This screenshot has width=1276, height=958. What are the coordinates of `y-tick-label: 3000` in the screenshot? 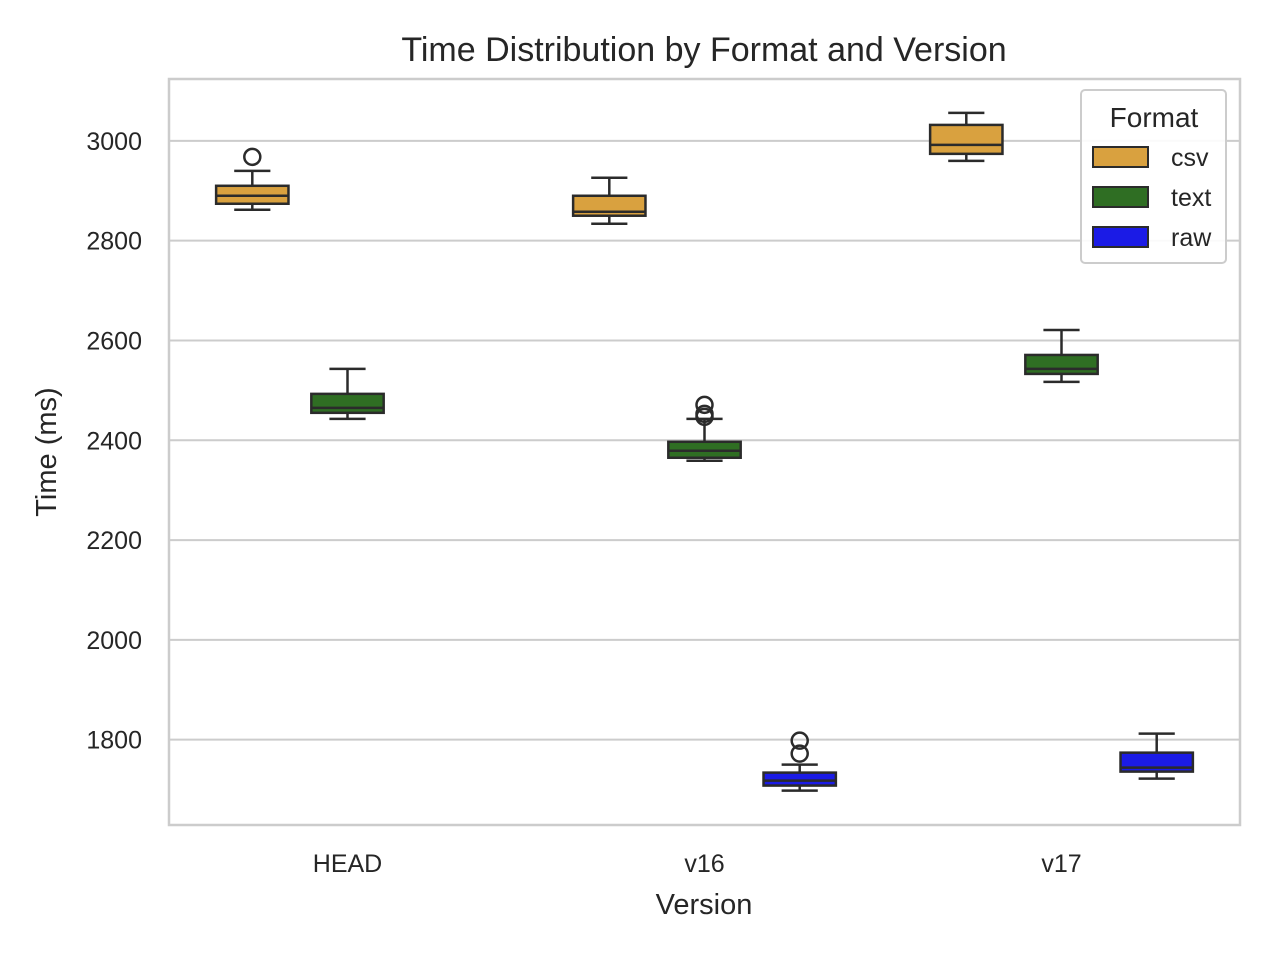 It's located at (114, 142).